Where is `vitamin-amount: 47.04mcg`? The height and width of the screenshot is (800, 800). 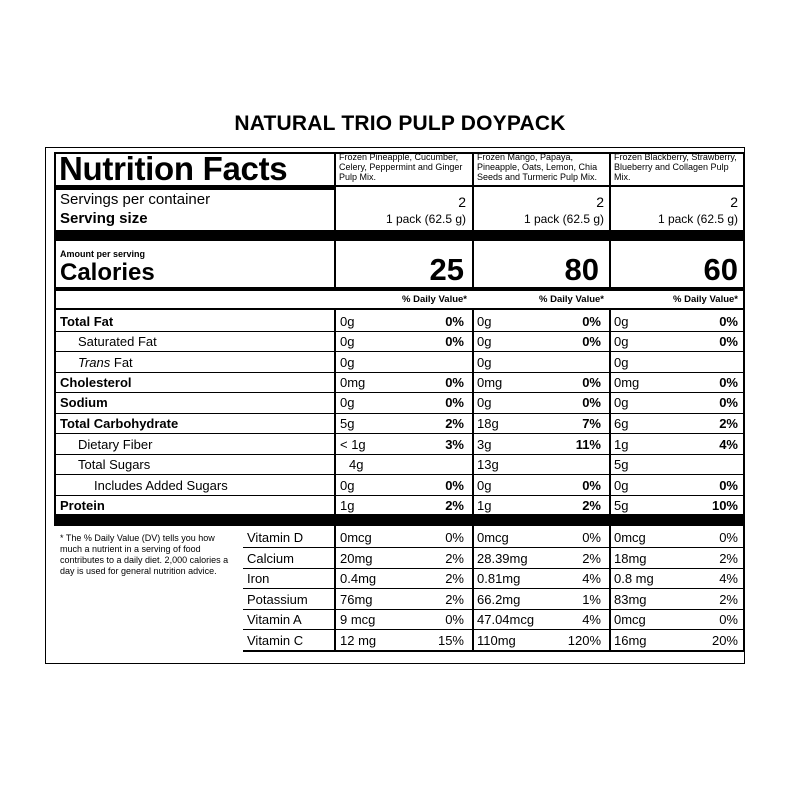
vitamin-amount: 47.04mcg is located at coordinates (506, 619).